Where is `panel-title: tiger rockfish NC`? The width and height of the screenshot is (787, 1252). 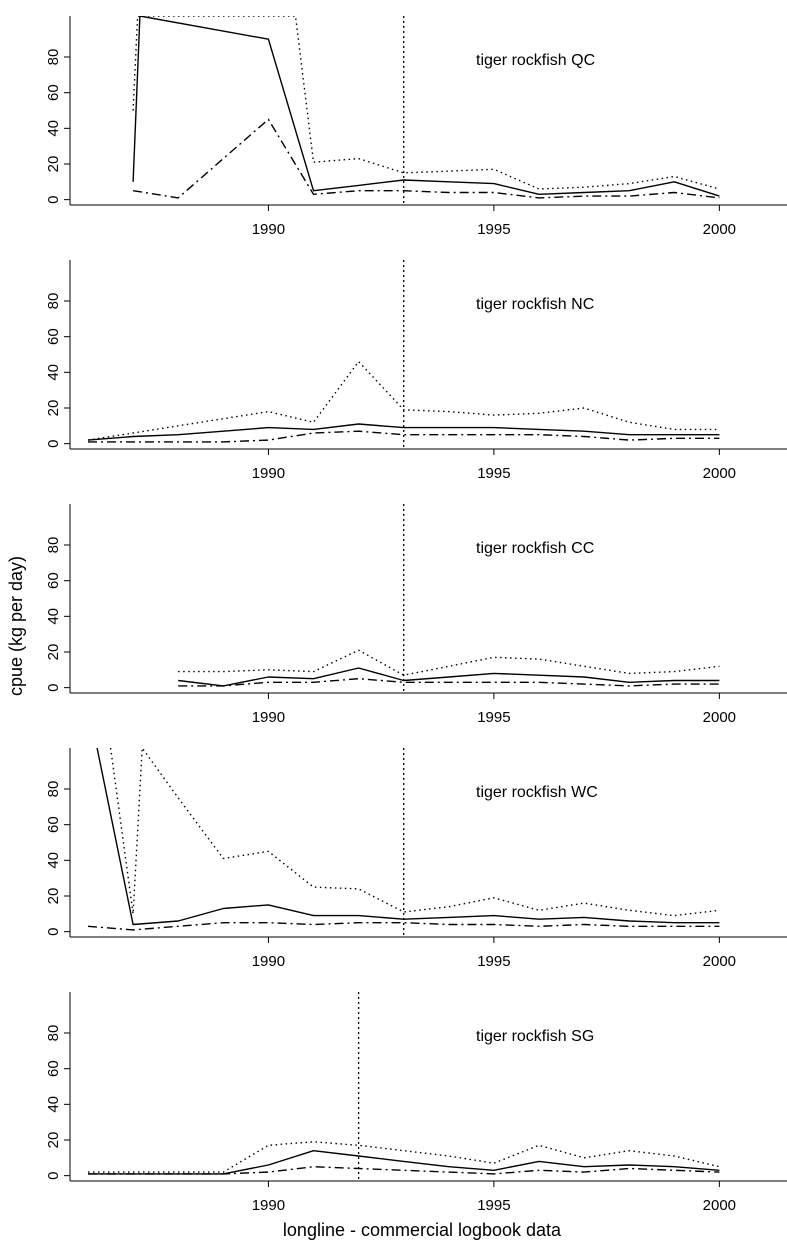 panel-title: tiger rockfish NC is located at coordinates (535, 304).